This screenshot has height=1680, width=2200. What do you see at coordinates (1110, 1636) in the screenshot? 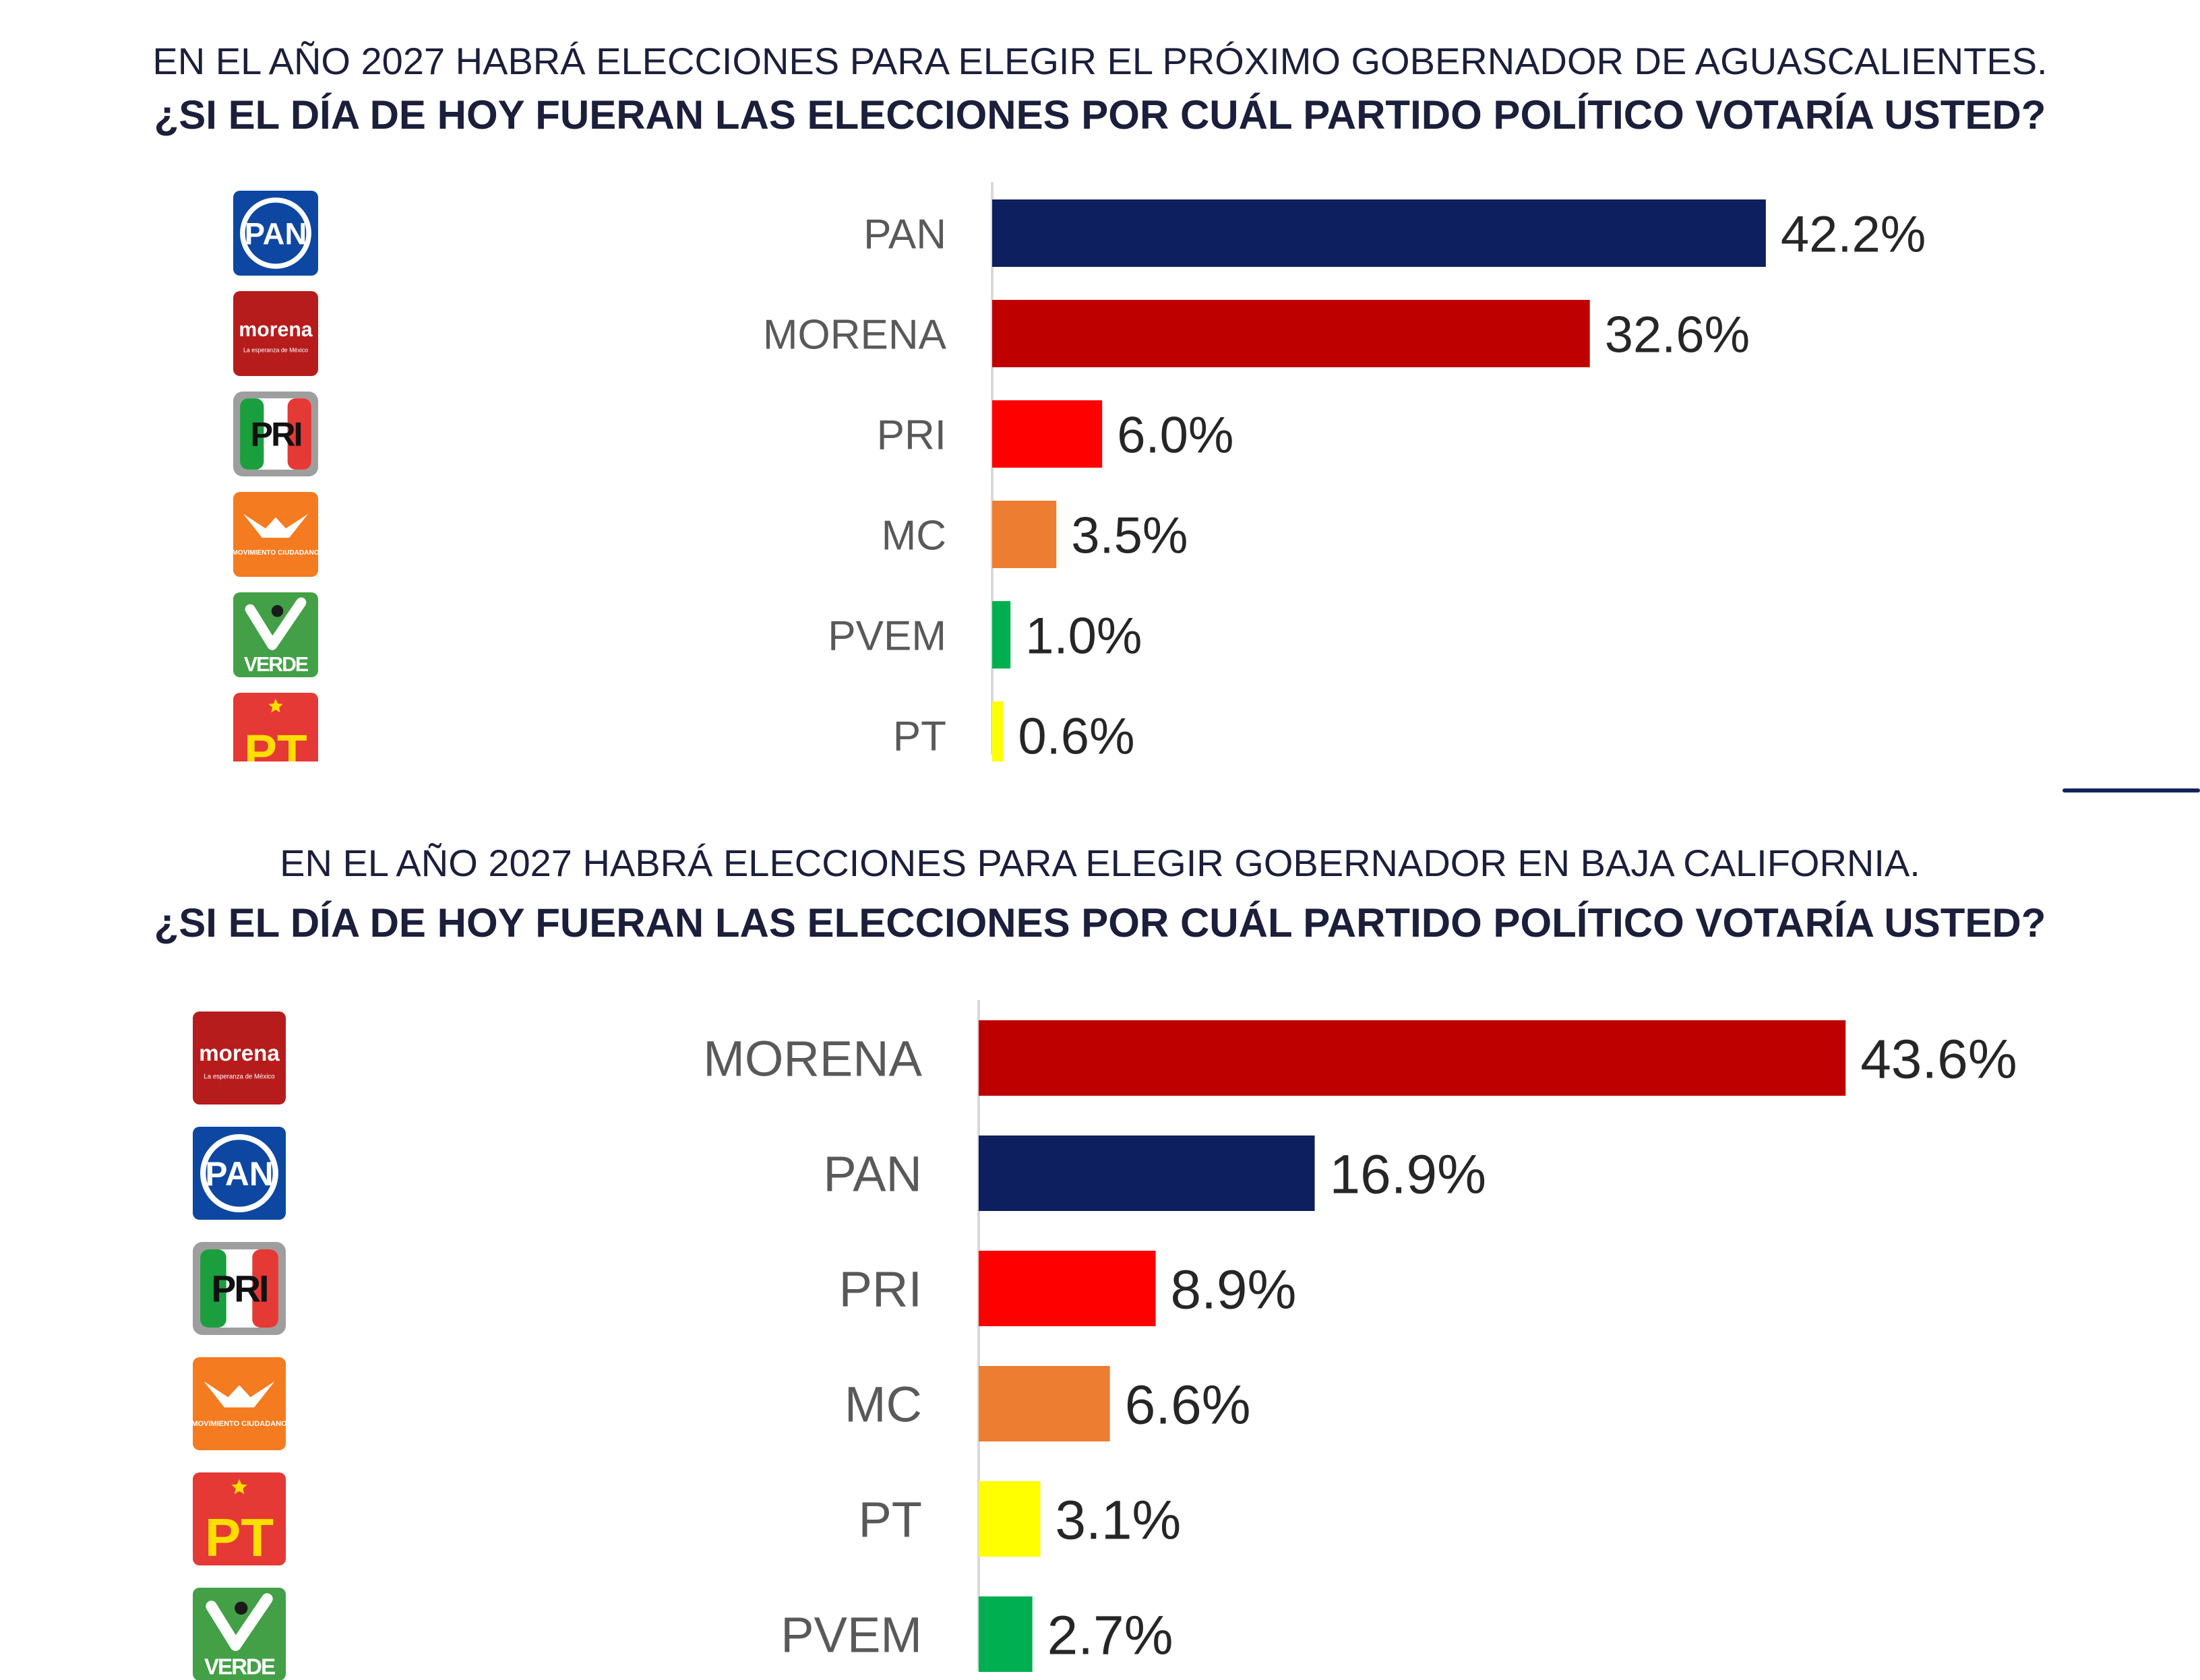
I see `value-label-pvem: 2.7%` at bounding box center [1110, 1636].